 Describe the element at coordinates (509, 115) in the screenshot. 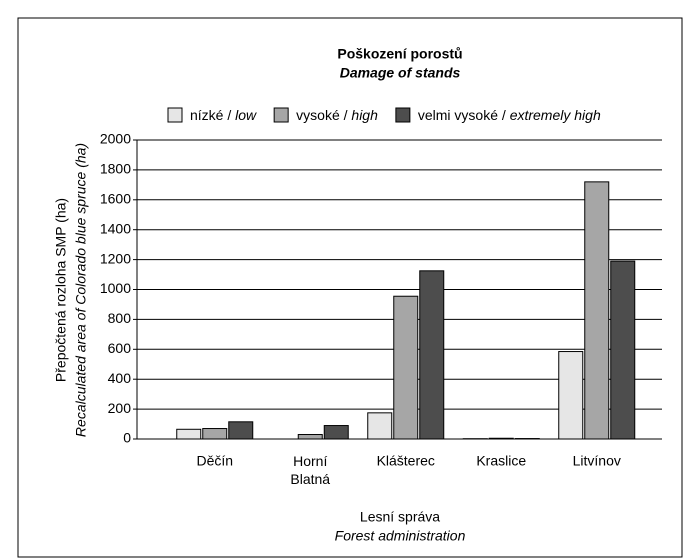

I see `legend-label: velmi vysoké / extremely high` at that location.